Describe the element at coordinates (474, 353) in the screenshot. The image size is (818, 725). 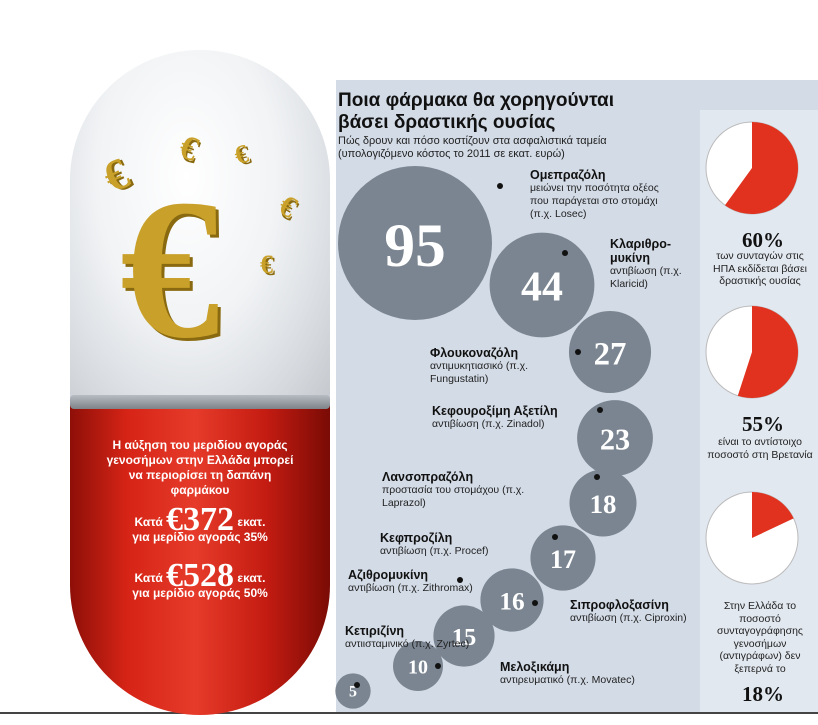
I see `drug-name: Φλουκοναζόλη` at that location.